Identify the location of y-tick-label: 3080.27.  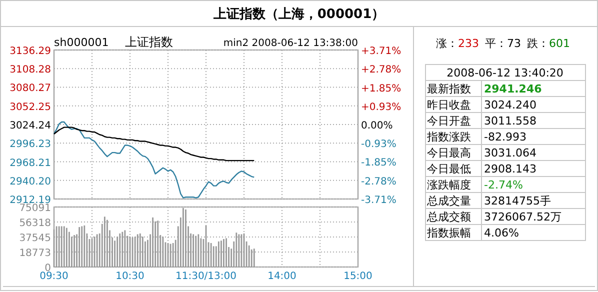
(30, 88).